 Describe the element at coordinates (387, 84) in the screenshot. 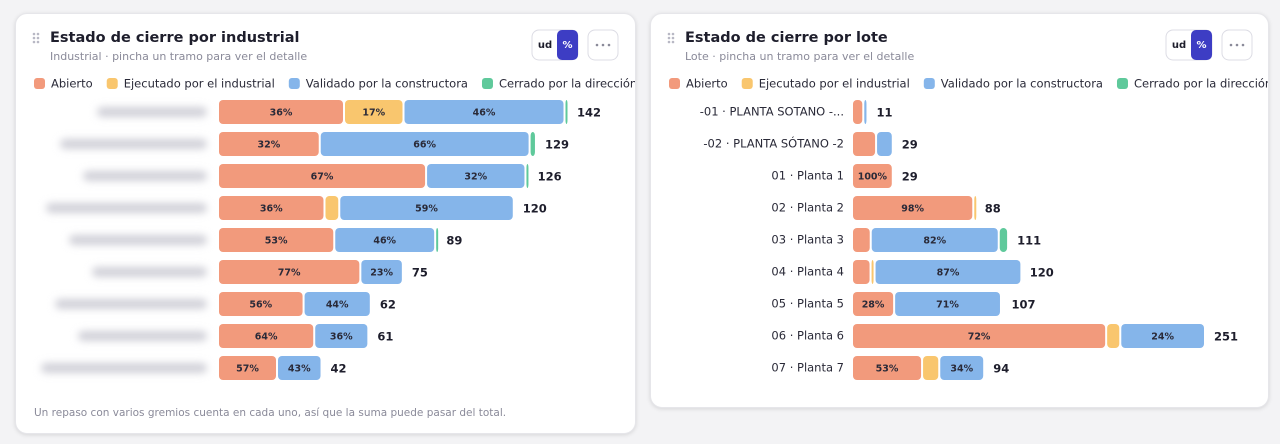

I see `legend-label: Validado por la constructora` at that location.